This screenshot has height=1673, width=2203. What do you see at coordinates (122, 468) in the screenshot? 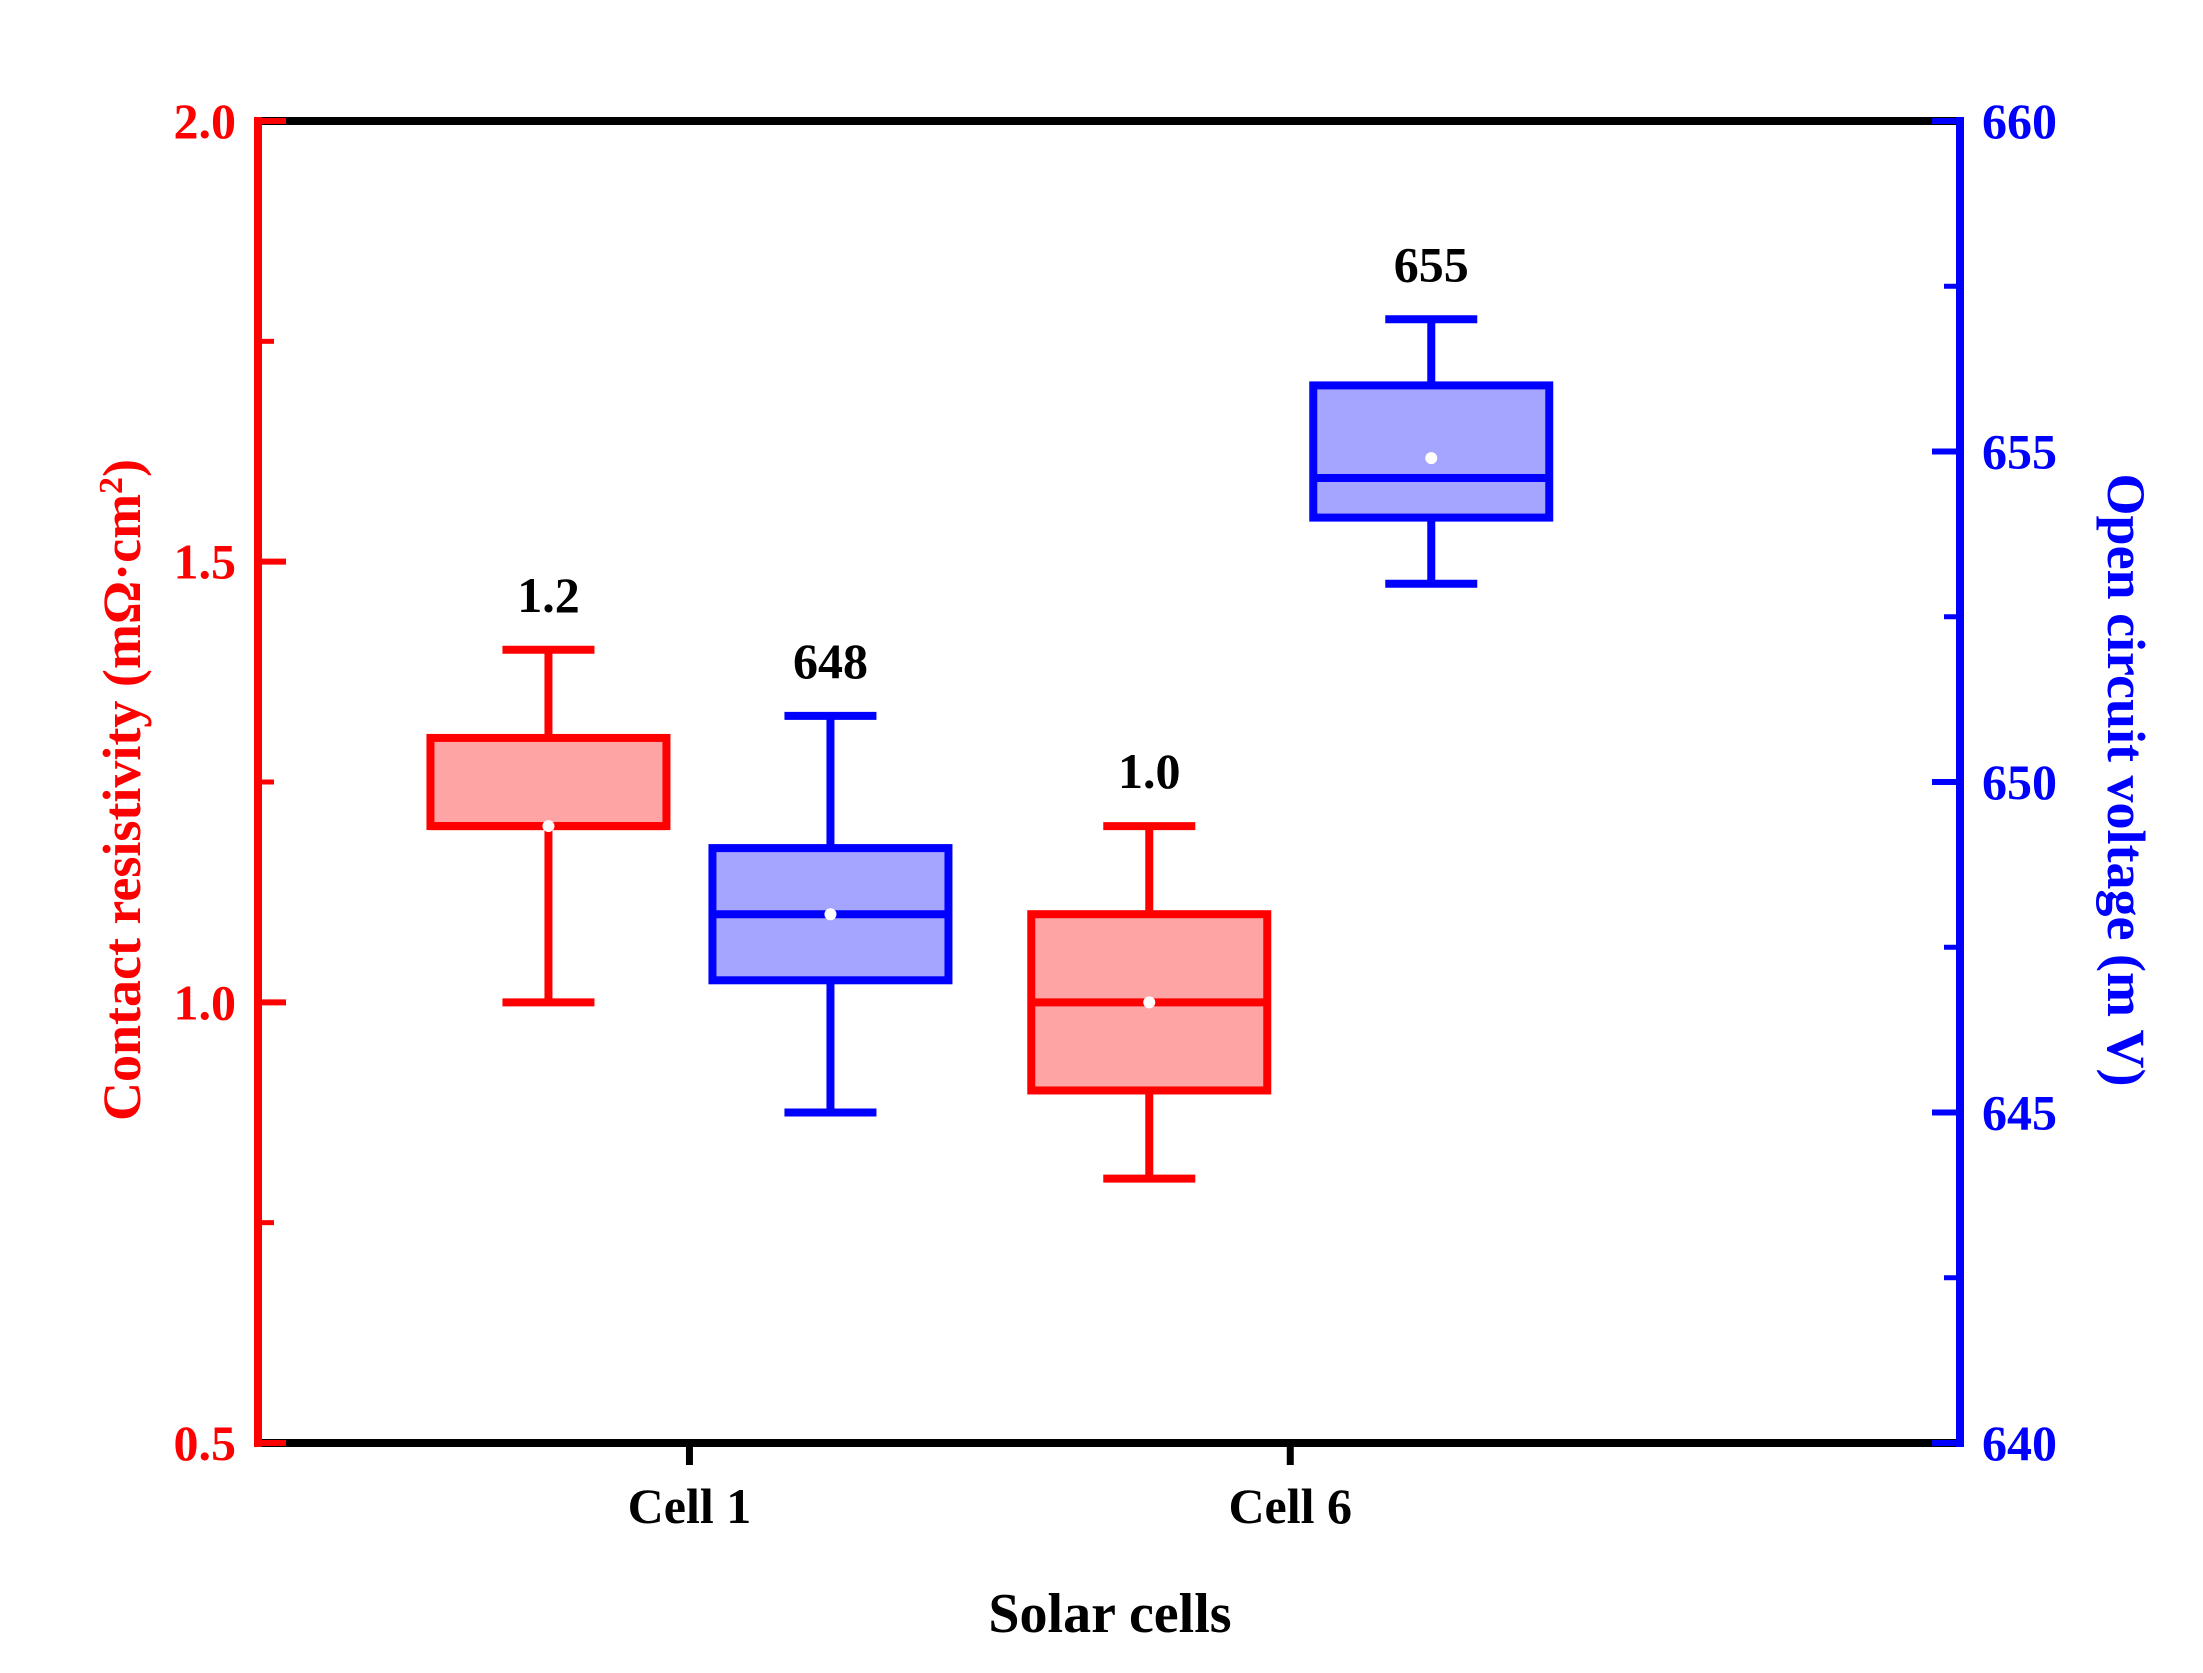
I see `left-axis-title-close: )` at bounding box center [122, 468].